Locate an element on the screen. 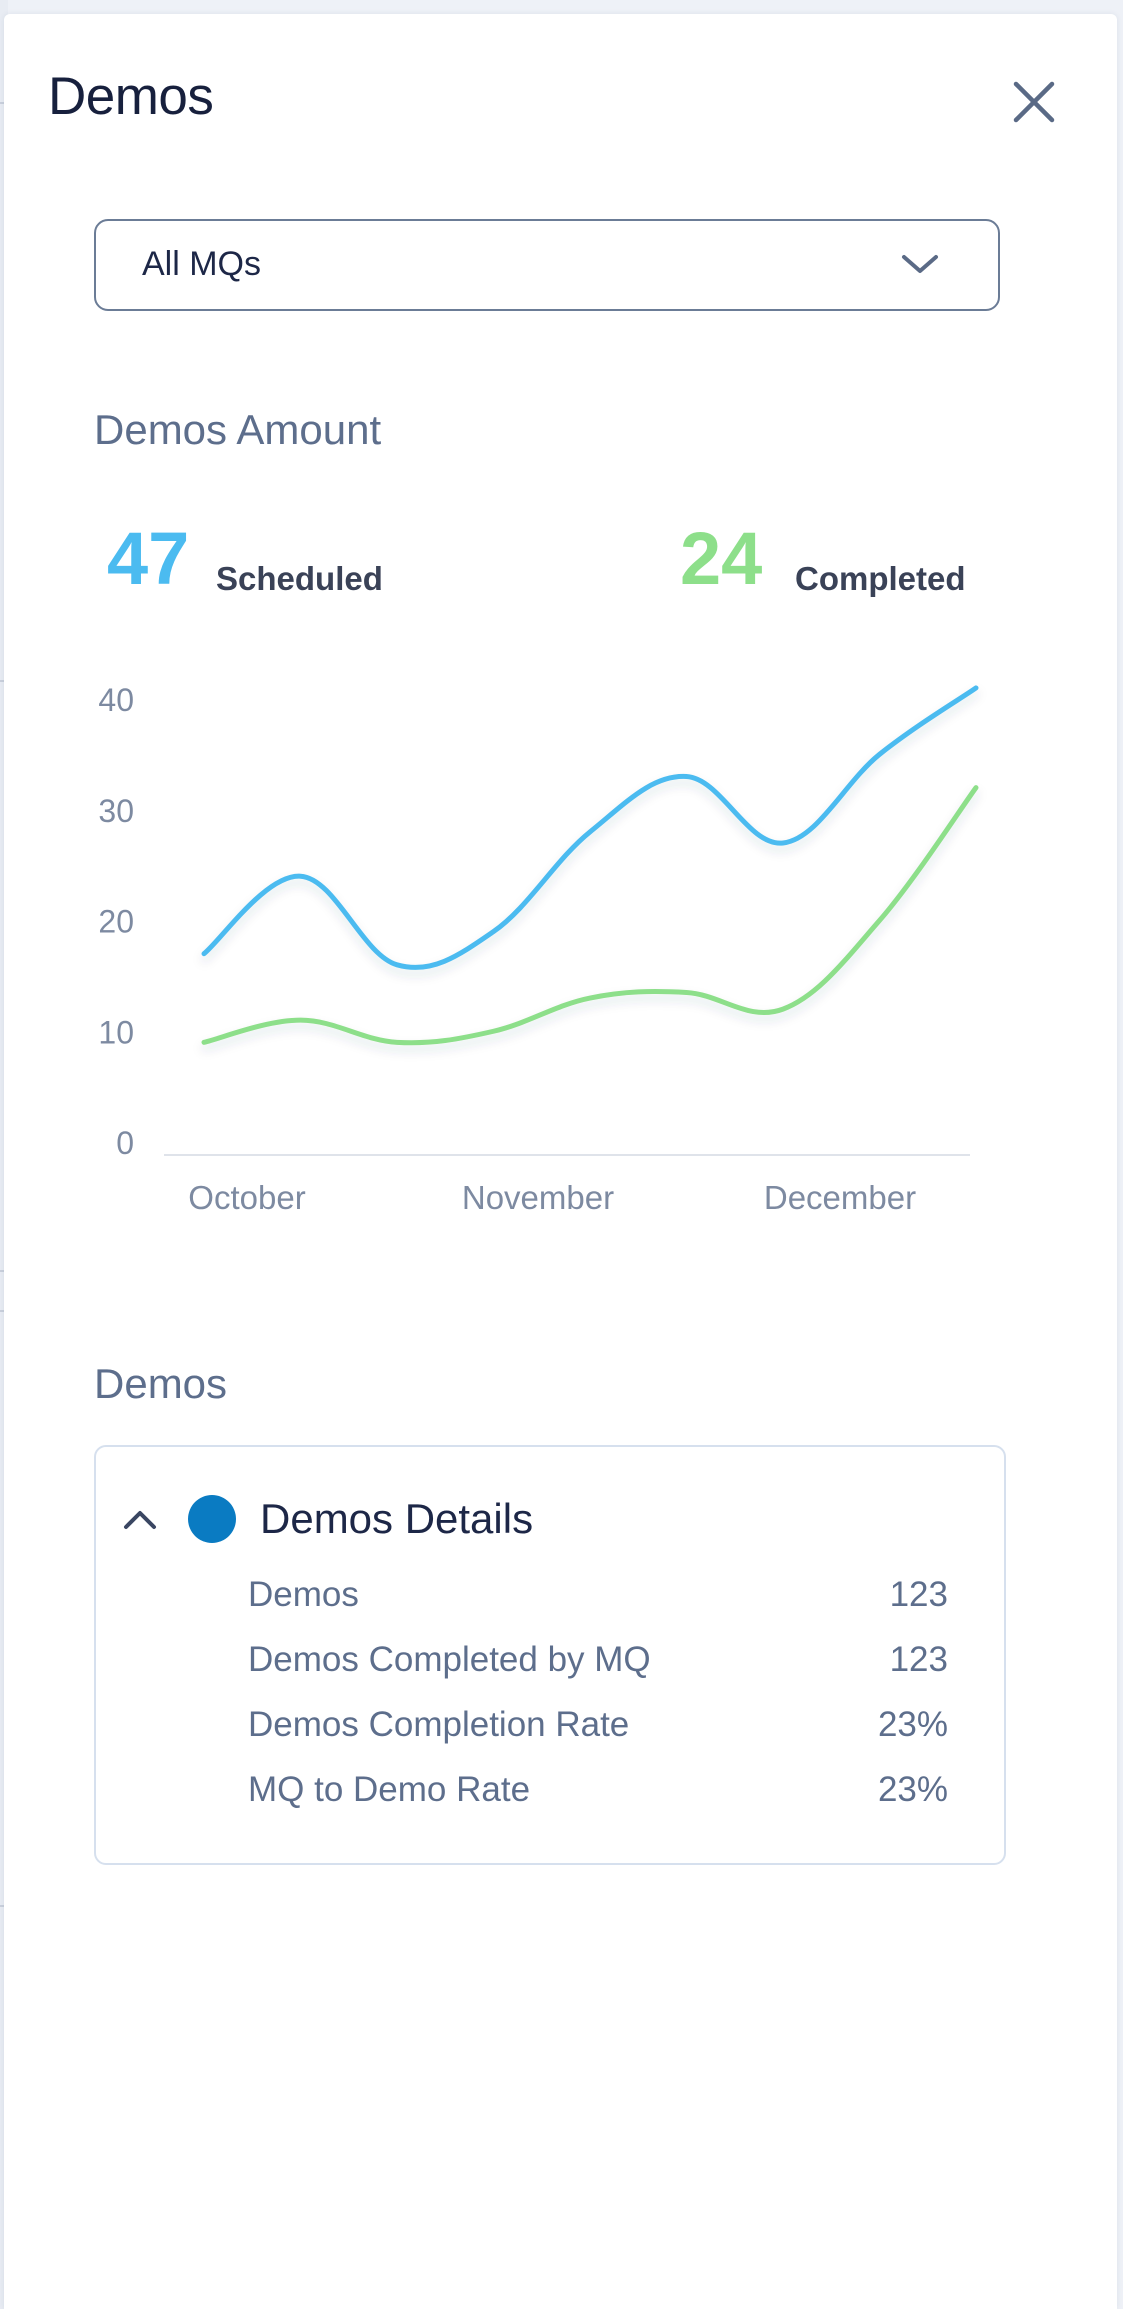 The height and width of the screenshot is (2309, 1123). detail-row: Demos Completion Rate 23% is located at coordinates (598, 1730).